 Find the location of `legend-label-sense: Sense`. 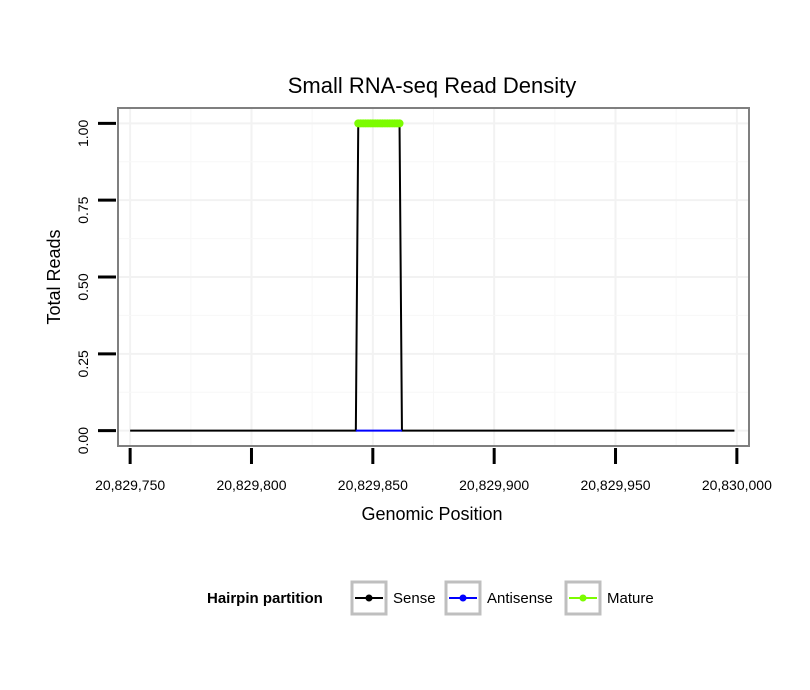

legend-label-sense: Sense is located at coordinates (414, 598).